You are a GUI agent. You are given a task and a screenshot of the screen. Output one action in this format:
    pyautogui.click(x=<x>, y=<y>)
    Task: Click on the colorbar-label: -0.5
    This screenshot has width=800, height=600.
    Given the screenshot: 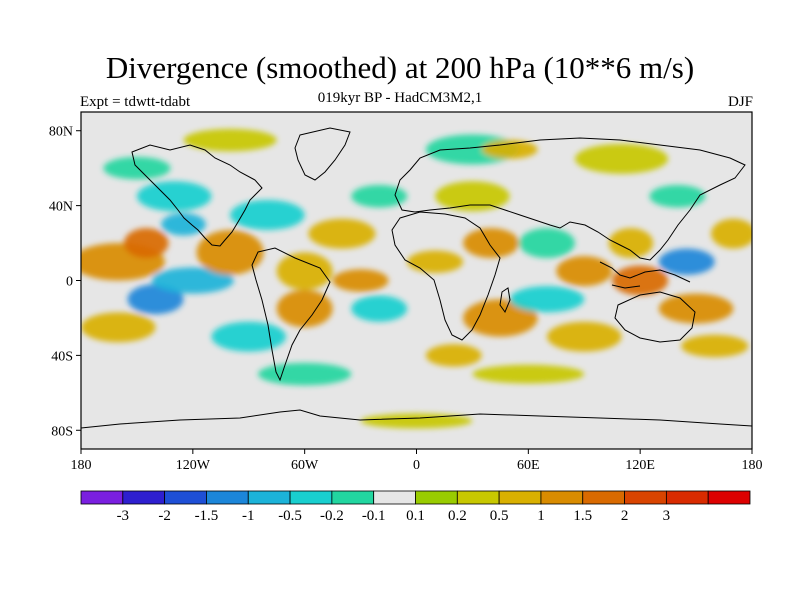 What is the action you would take?
    pyautogui.click(x=290, y=516)
    